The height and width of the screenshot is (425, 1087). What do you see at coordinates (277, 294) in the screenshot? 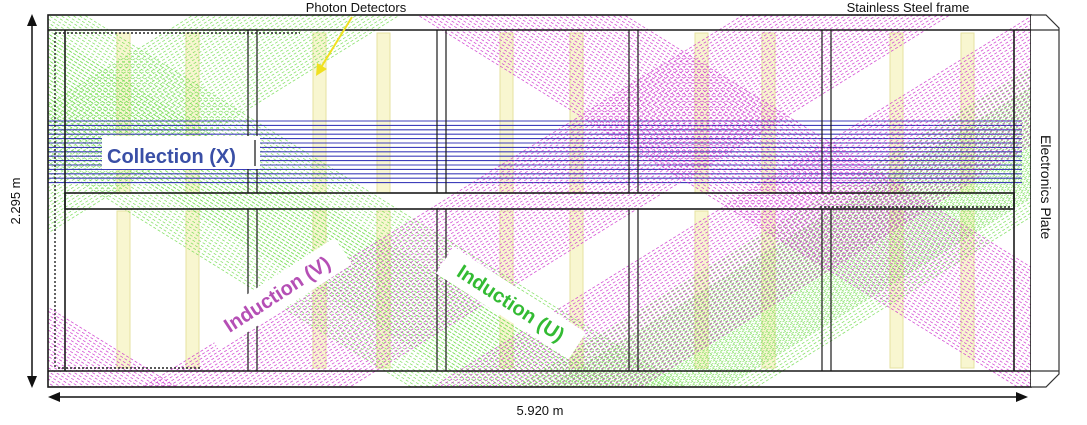
I see `induction-v-label-bg` at bounding box center [277, 294].